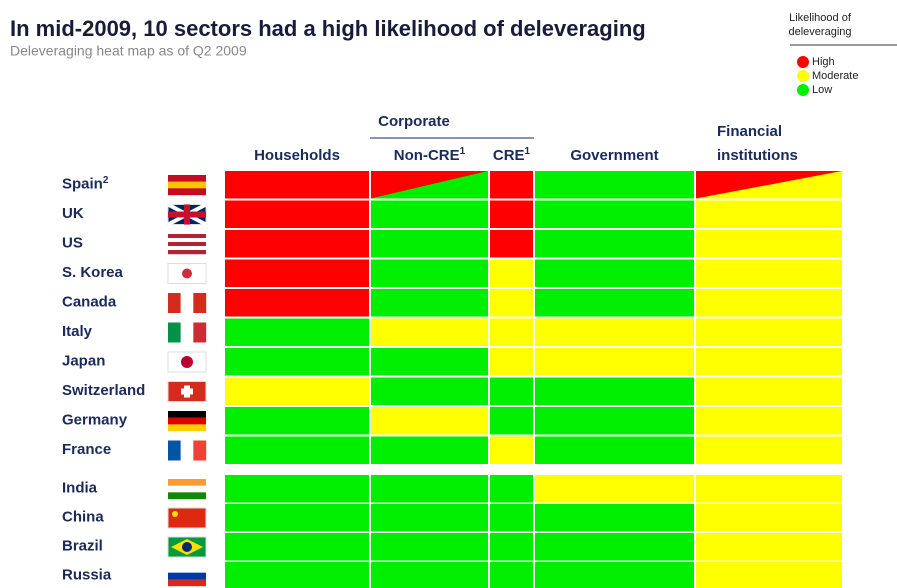  I want to click on row-label: S. Korea, so click(93, 272).